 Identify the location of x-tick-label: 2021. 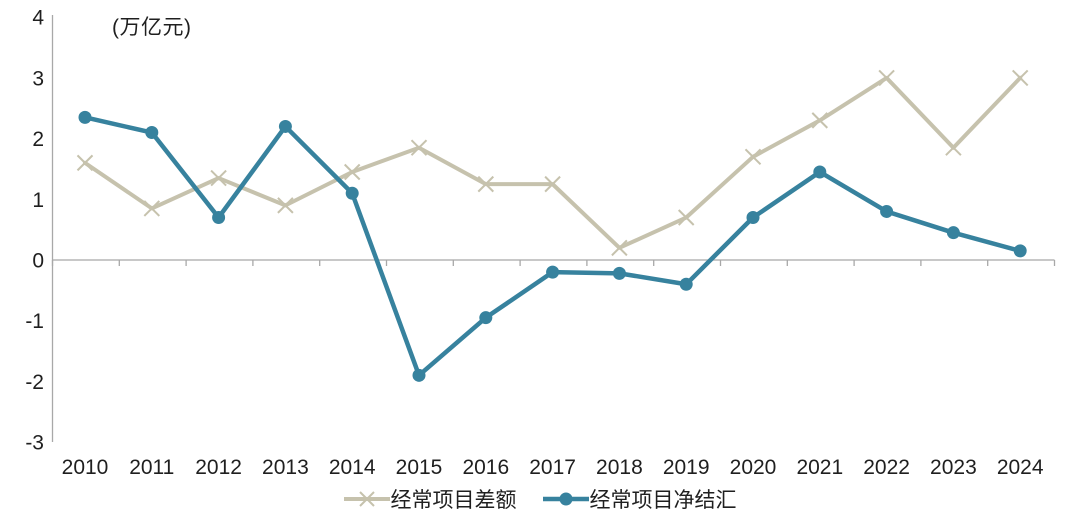
(819, 467).